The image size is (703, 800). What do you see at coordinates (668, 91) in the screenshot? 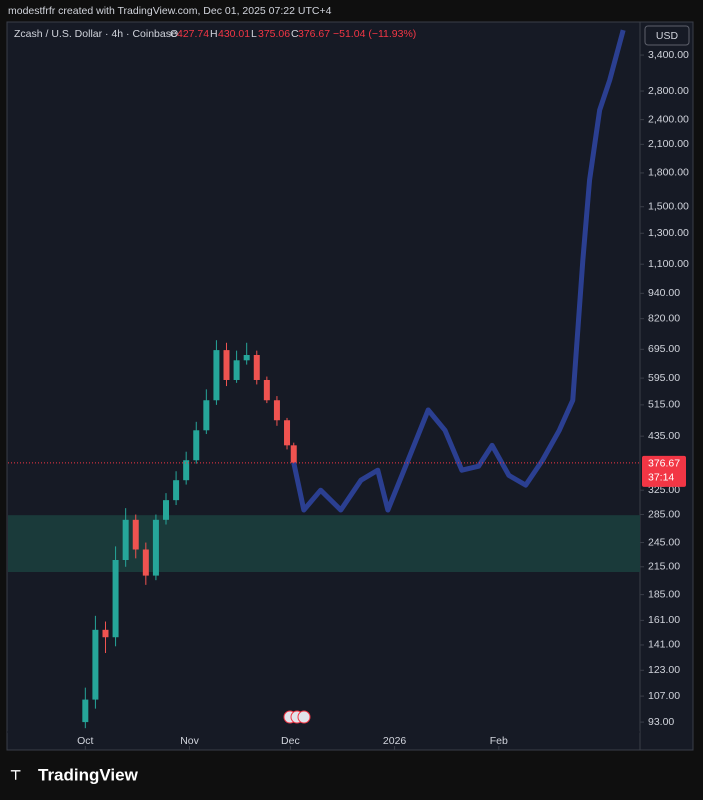
I see `y-tick-label: 2,800.00` at bounding box center [668, 91].